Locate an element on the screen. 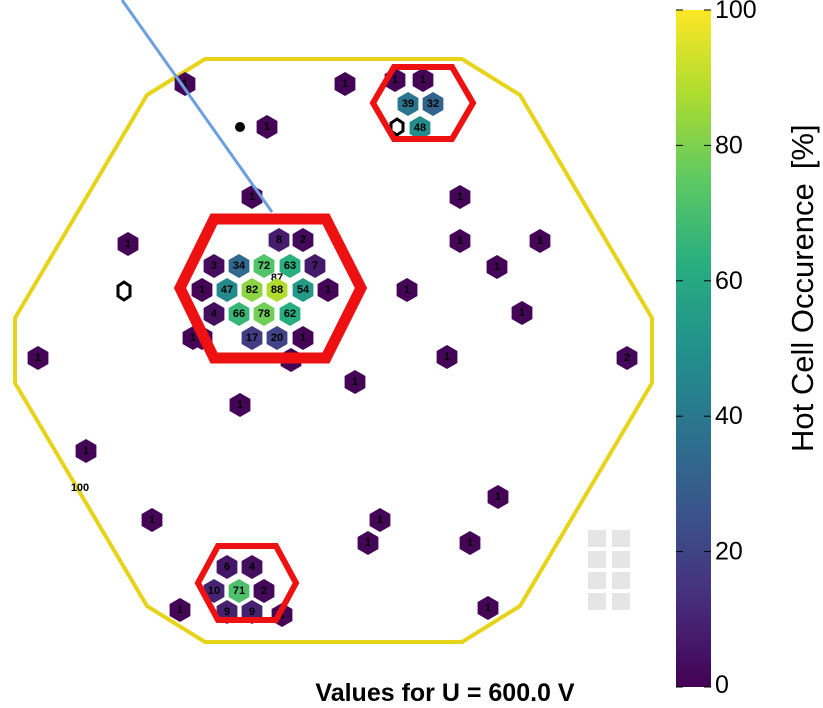 The height and width of the screenshot is (708, 823). colorbar-tick-label: 60 is located at coordinates (729, 281).